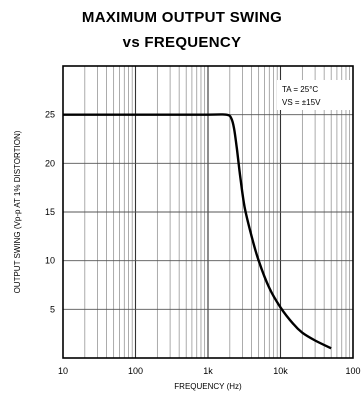 Image resolution: width=364 pixels, height=396 pixels. What do you see at coordinates (208, 386) in the screenshot?
I see `x-axis-label: FREQUENCY (Hz)` at bounding box center [208, 386].